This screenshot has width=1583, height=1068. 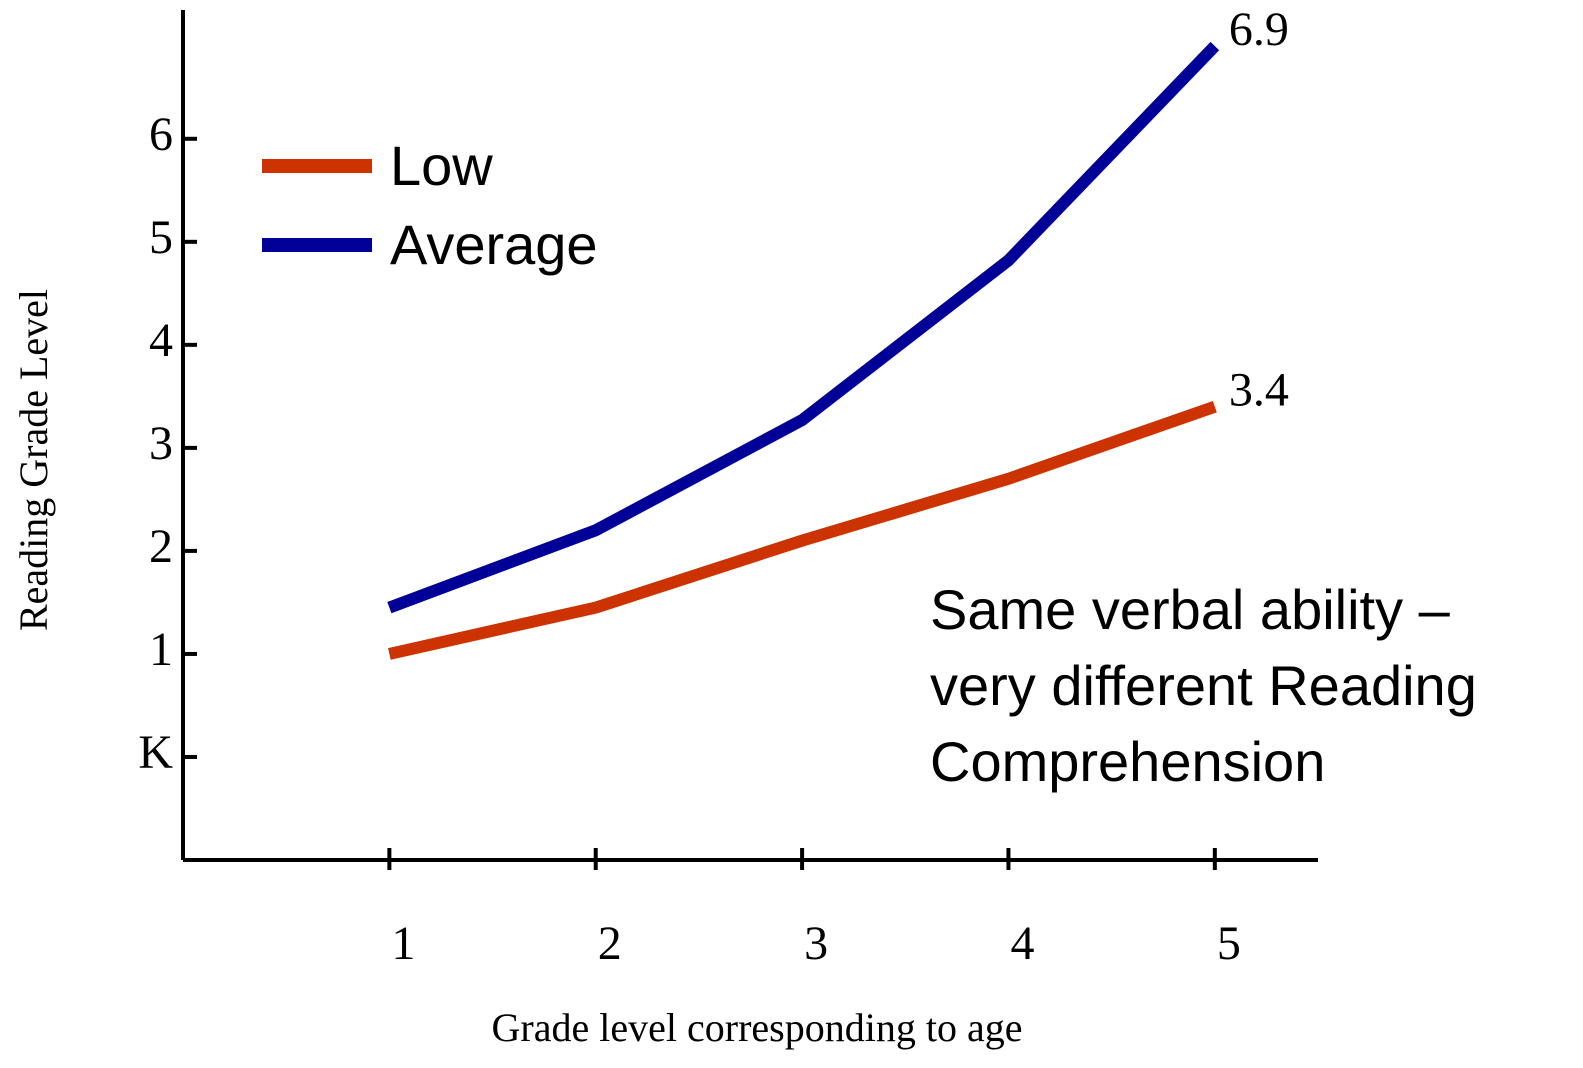 I want to click on legend-label: Average, so click(x=494, y=244).